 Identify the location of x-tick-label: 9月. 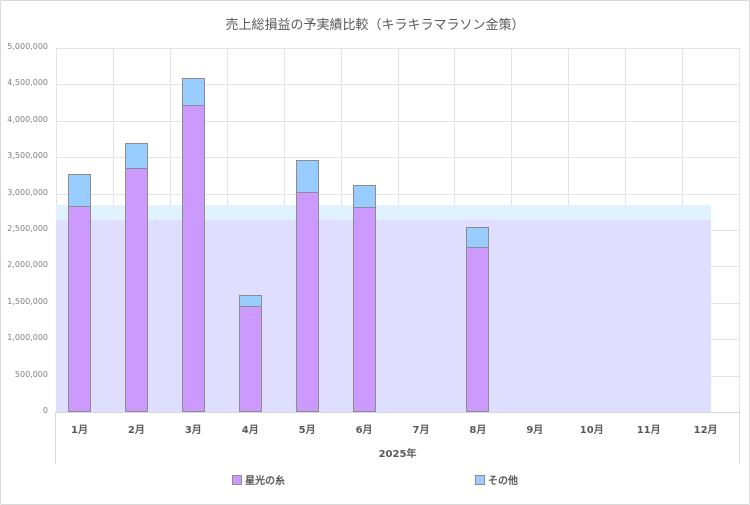
(535, 430).